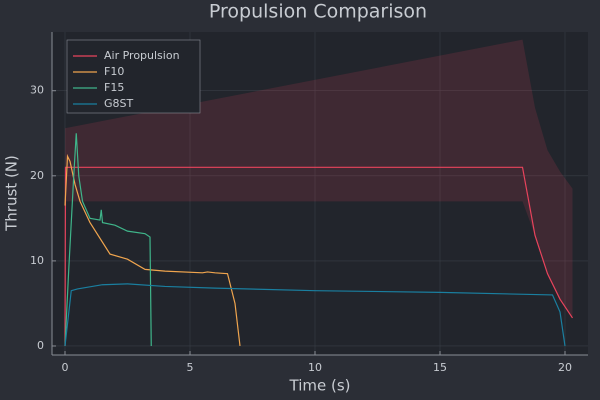  I want to click on legend-label: G8ST, so click(119, 103).